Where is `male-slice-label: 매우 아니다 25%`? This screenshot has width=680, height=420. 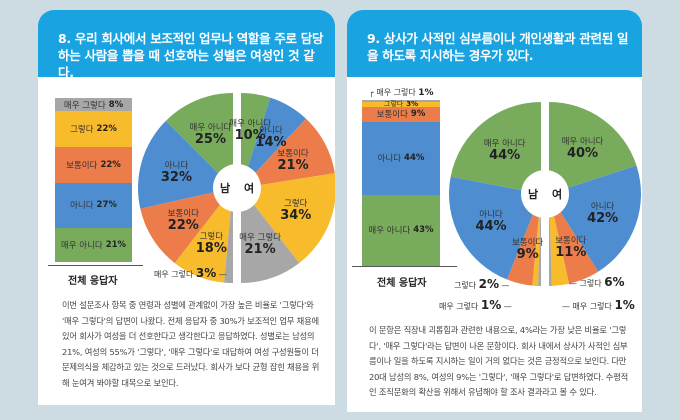 male-slice-label: 매우 아니다 25% is located at coordinates (210, 134).